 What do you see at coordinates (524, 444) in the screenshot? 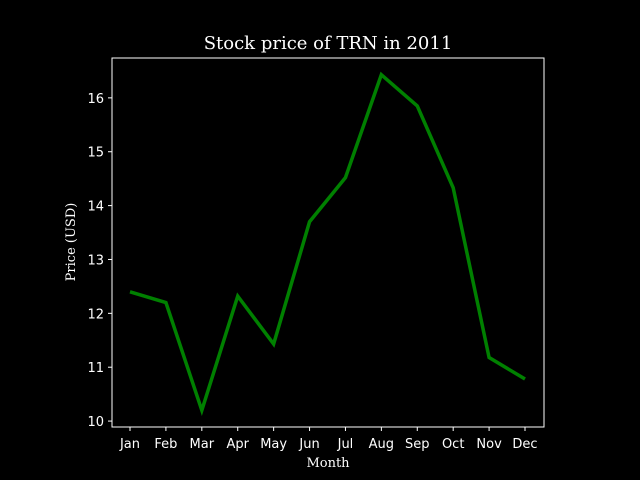
I see `x-tick-label: Dec` at bounding box center [524, 444].